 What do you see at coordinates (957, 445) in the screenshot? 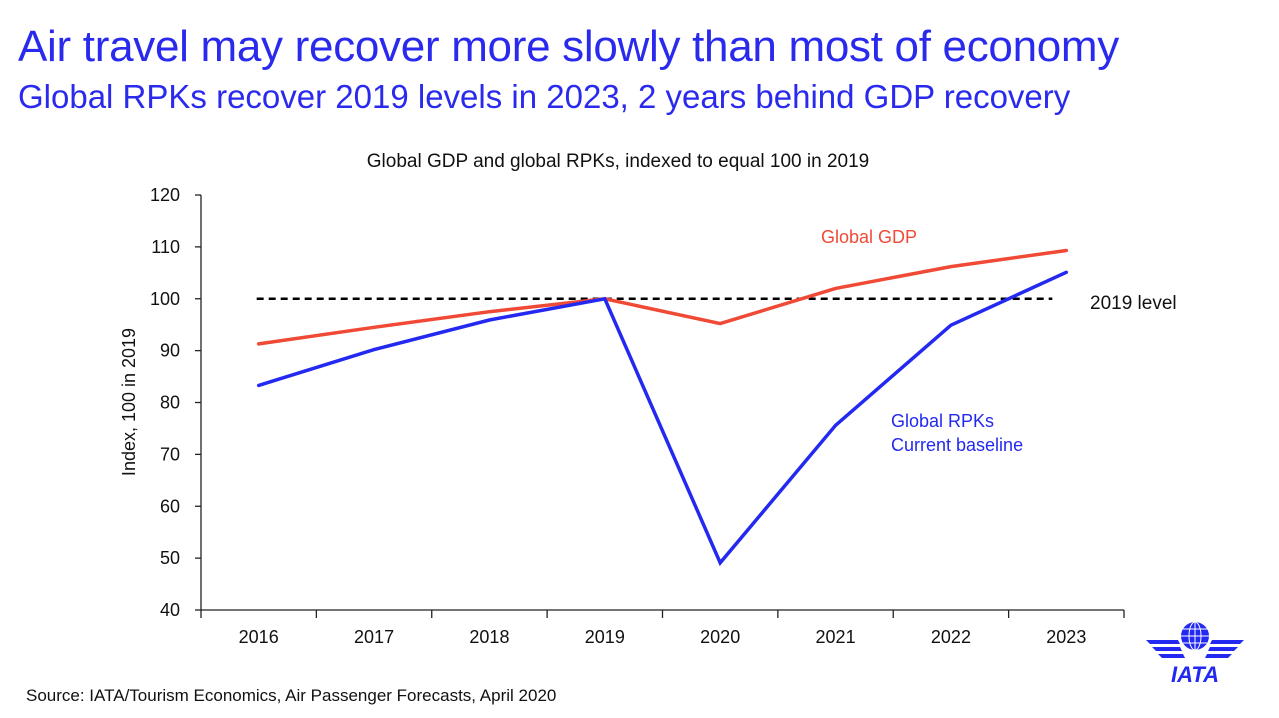
I see `series-label-line: Current baseline` at bounding box center [957, 445].